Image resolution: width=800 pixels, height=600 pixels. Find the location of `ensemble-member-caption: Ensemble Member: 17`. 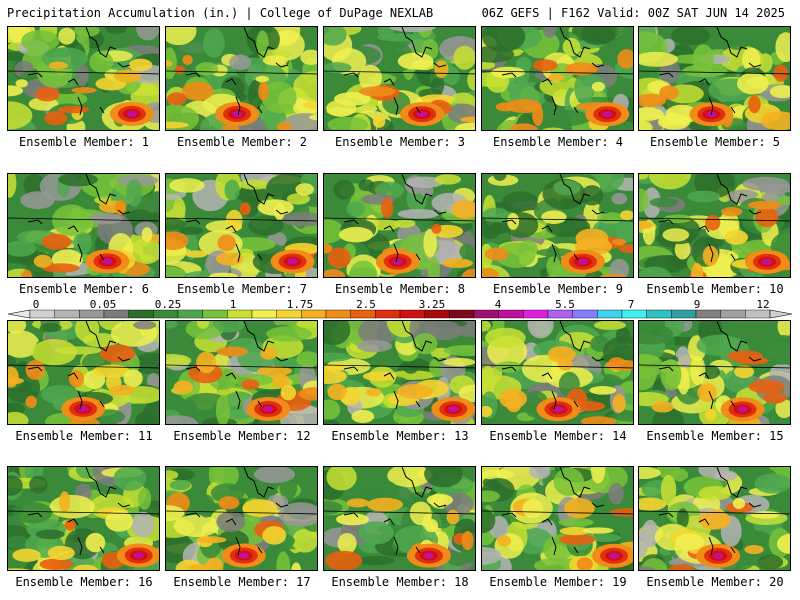

ensemble-member-caption: Ensemble Member: 17 is located at coordinates (242, 582).